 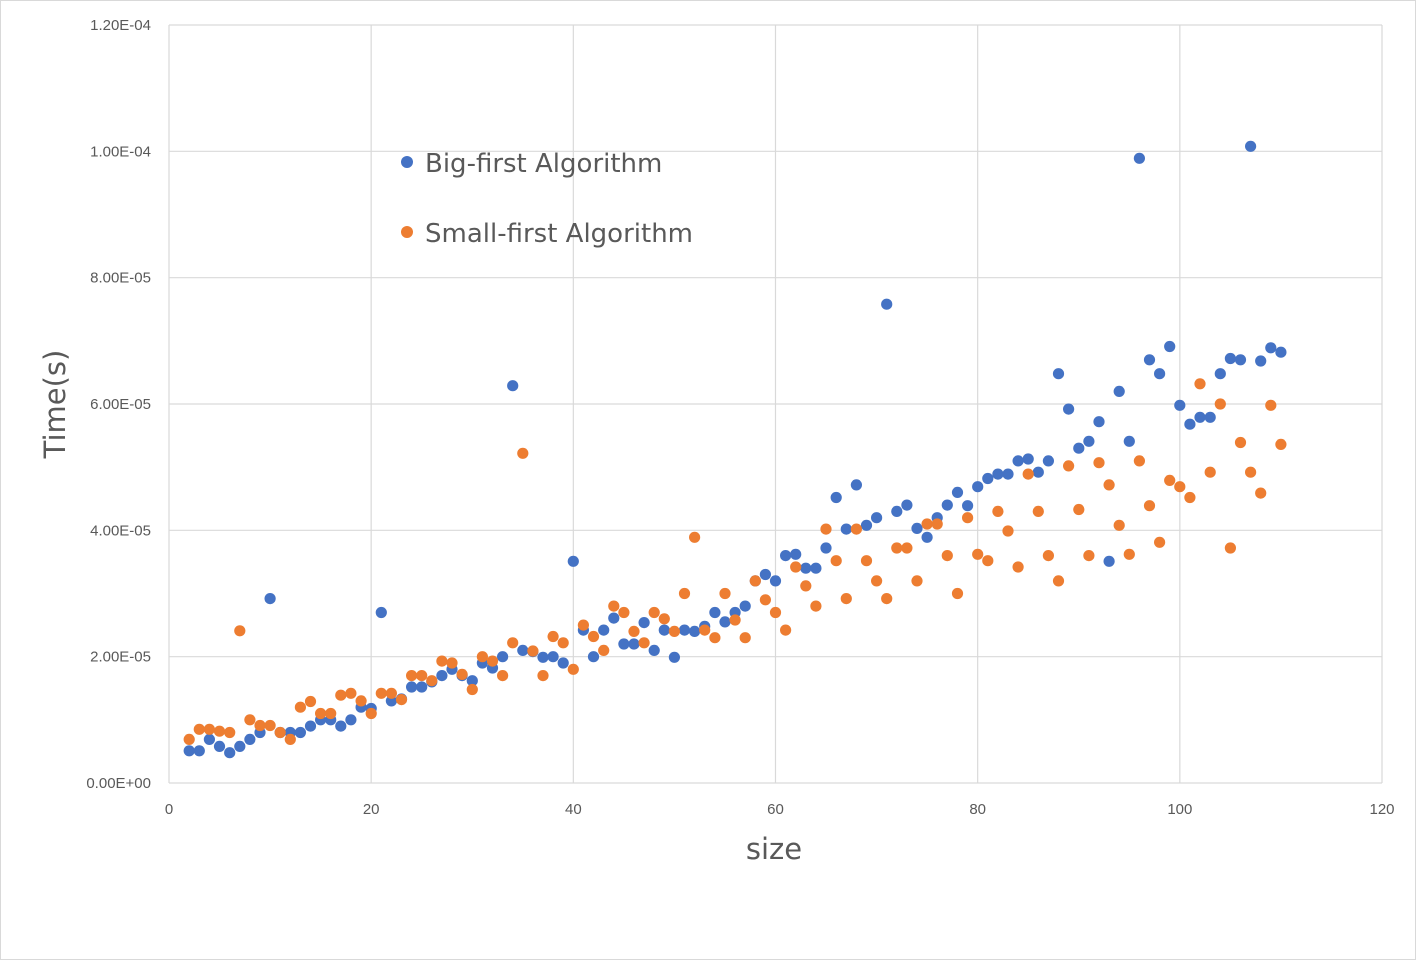 What do you see at coordinates (371, 809) in the screenshot?
I see `x-tick-label: 20` at bounding box center [371, 809].